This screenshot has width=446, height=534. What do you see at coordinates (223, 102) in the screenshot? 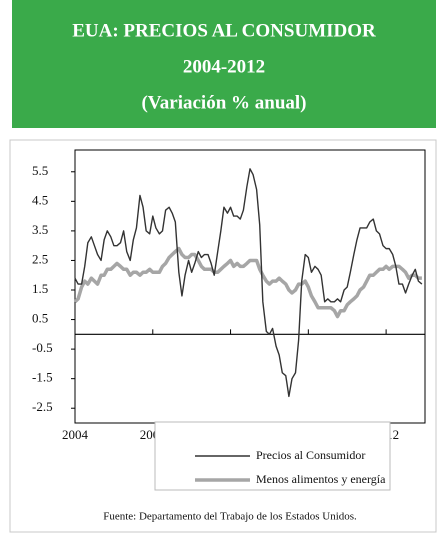
I see `chart-subtitle: (Variación % anual)` at bounding box center [223, 102].